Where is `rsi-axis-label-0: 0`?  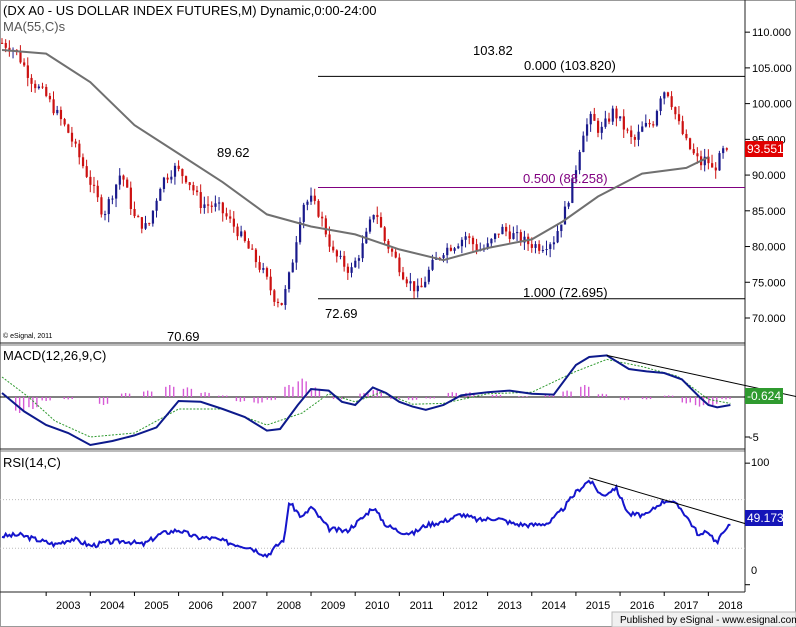 rsi-axis-label-0: 0 is located at coordinates (754, 571).